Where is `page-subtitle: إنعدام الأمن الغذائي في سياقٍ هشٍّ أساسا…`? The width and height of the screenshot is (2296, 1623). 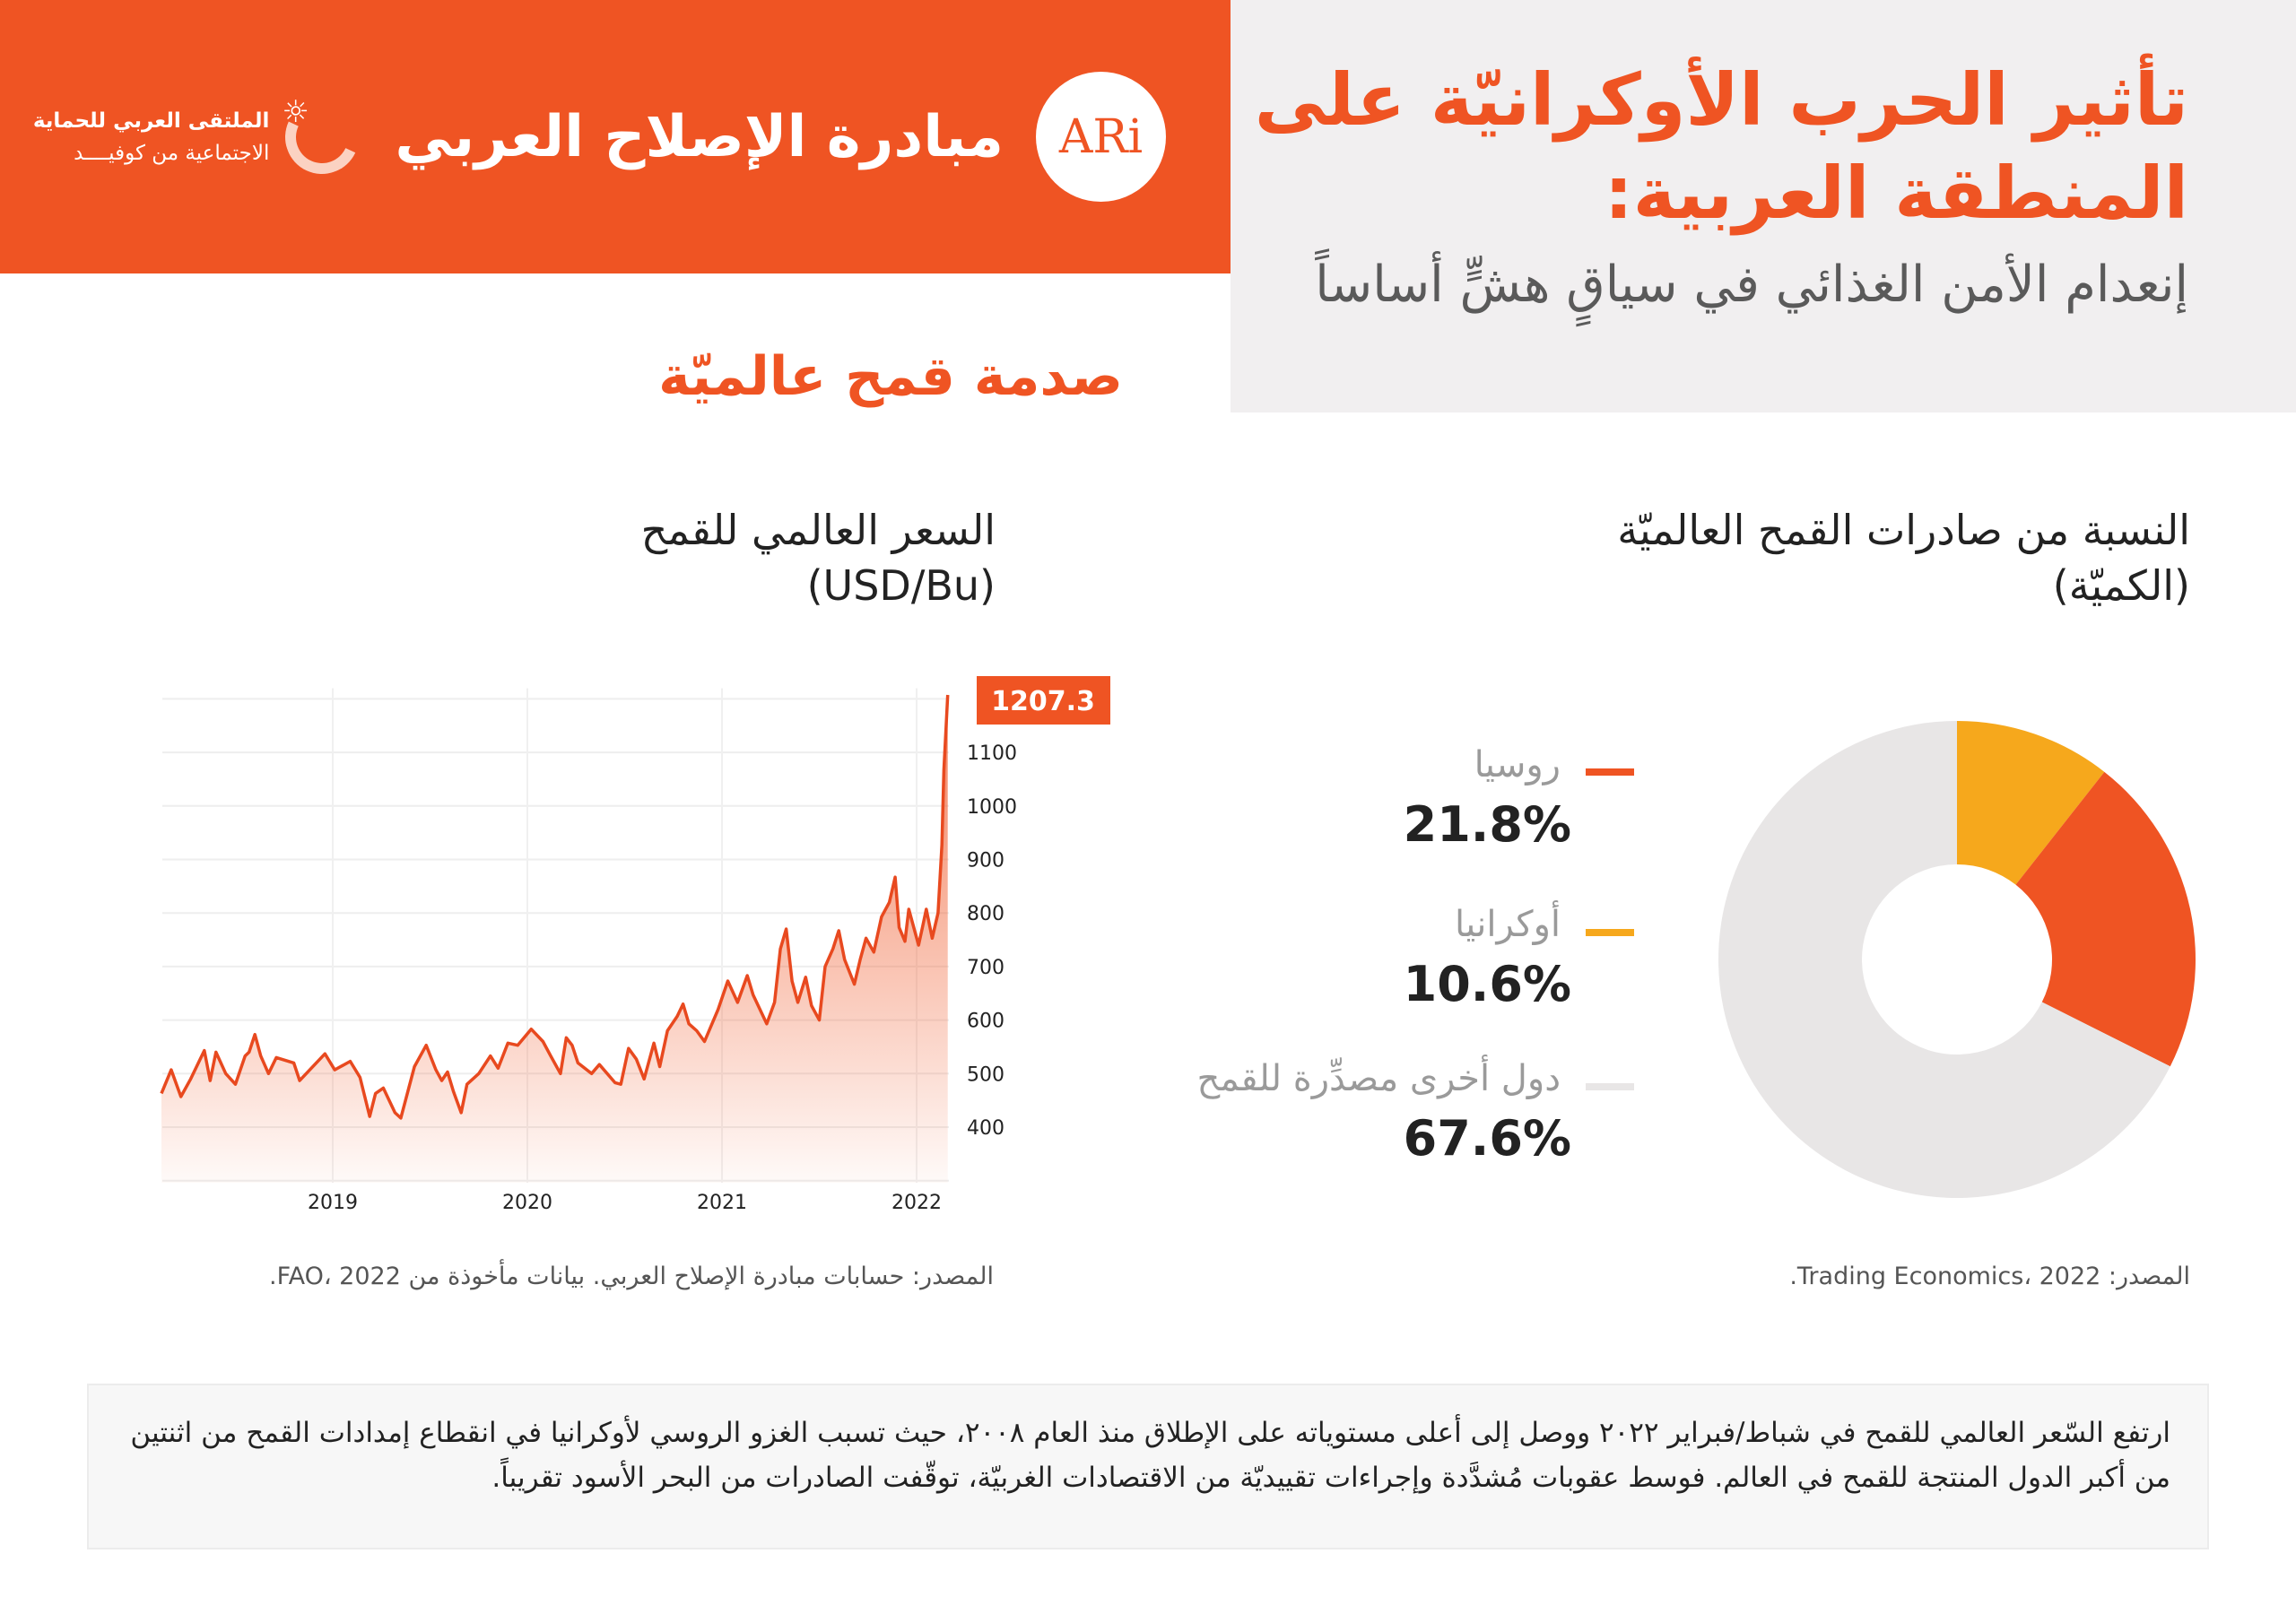
page-subtitle: إنعدام الأمن الغذائي في سياقٍ هشٍّ أساسا… is located at coordinates (1751, 285).